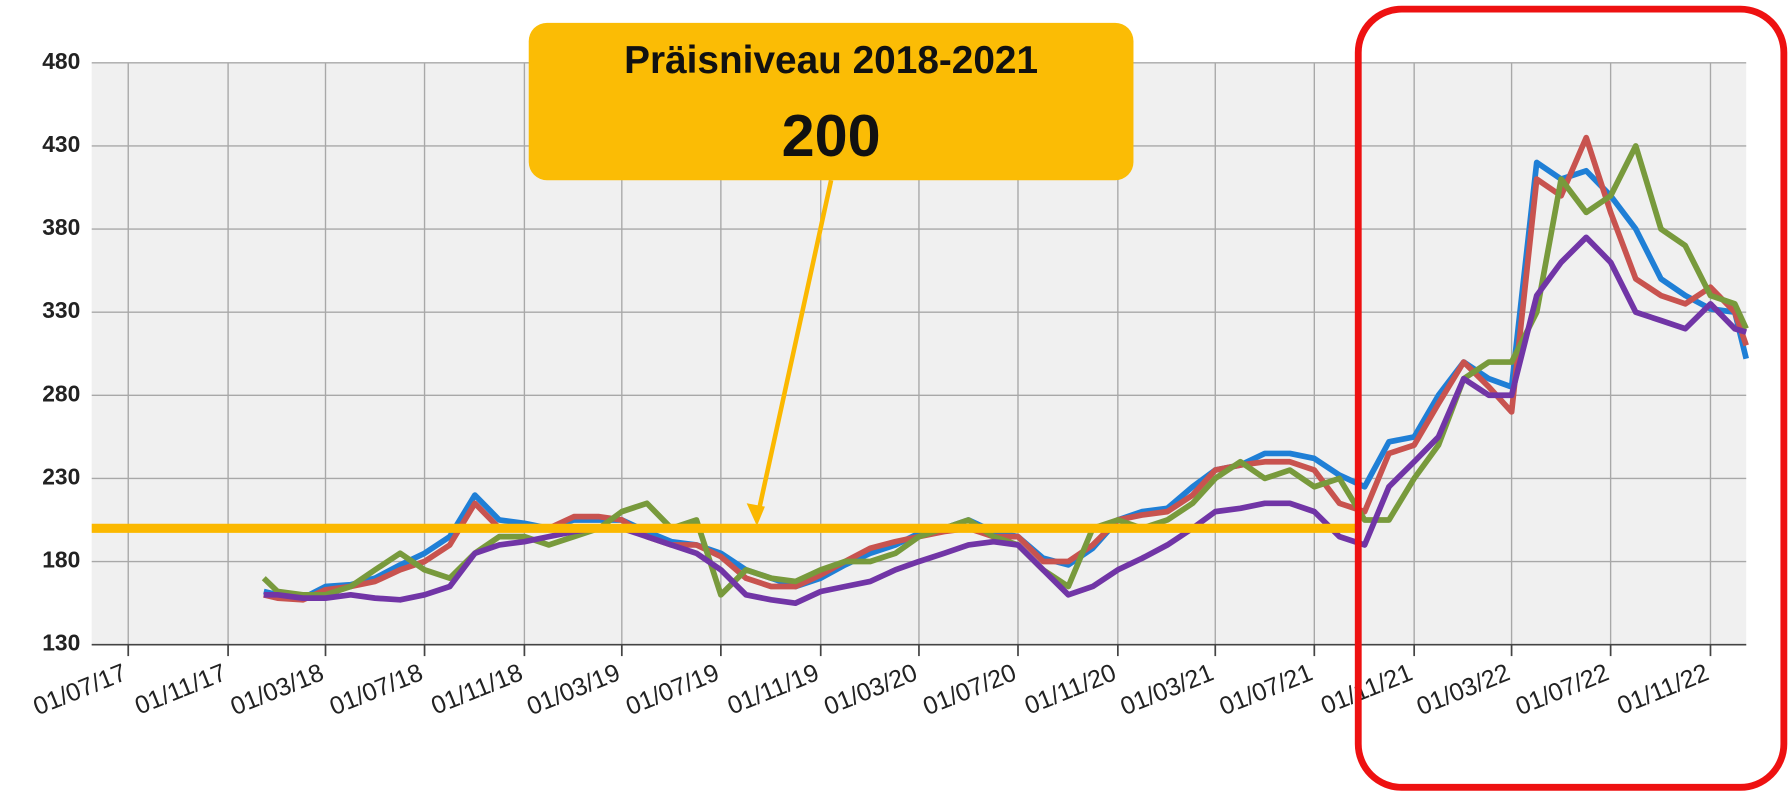 This screenshot has height=806, width=1790. Describe the element at coordinates (1265, 690) in the screenshot. I see `x-tick-label: 01/07/21` at that location.